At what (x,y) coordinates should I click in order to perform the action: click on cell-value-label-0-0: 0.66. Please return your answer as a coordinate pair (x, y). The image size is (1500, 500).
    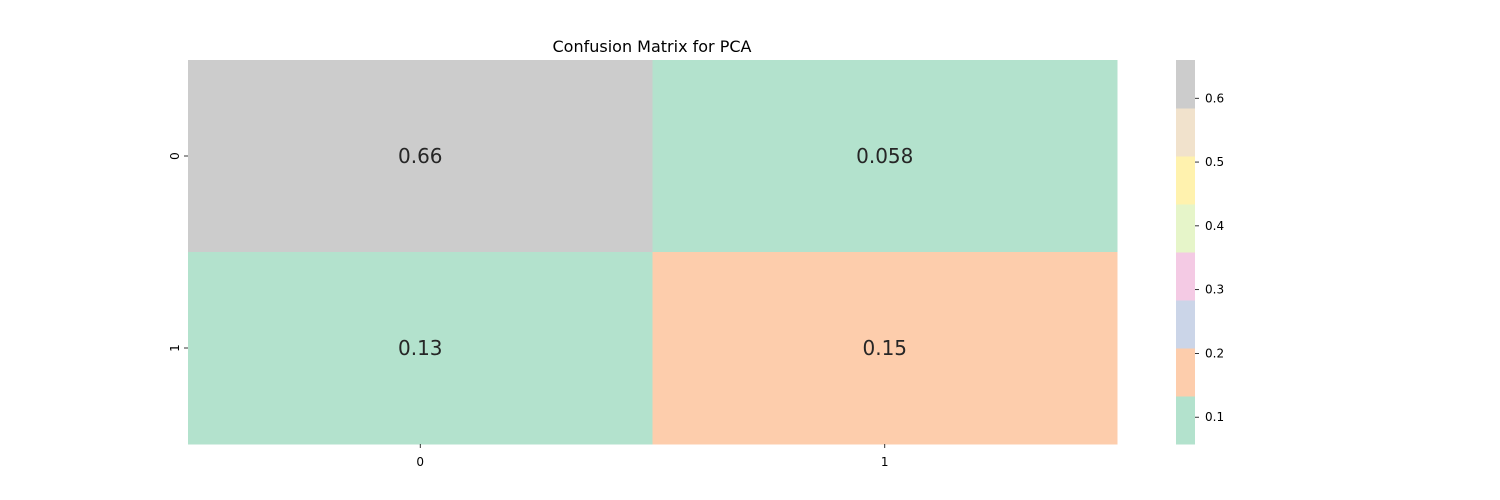
    Looking at the image, I should click on (420, 156).